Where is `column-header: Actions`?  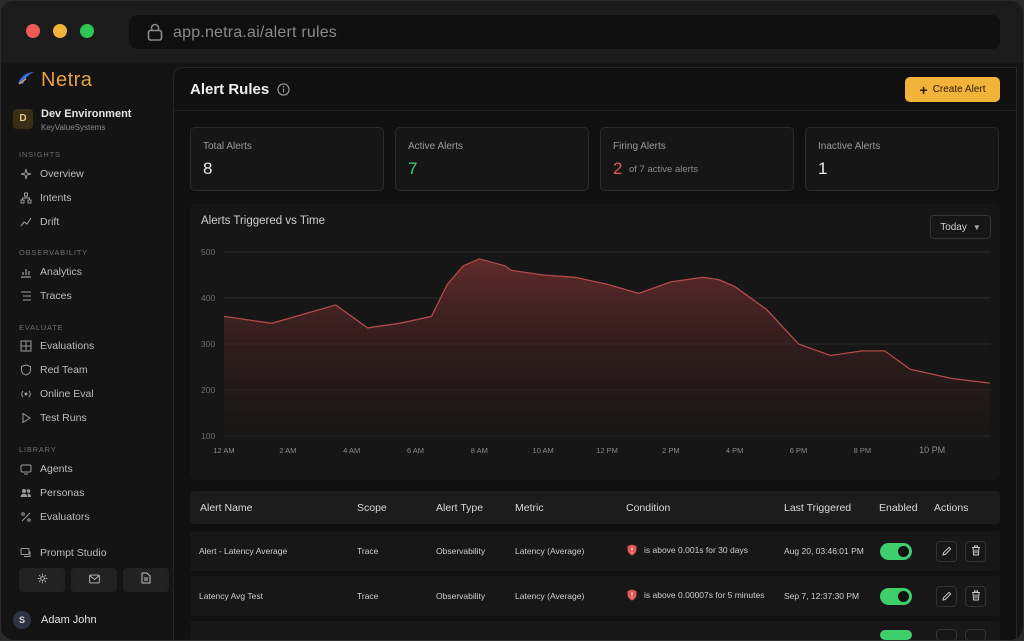
column-header: Actions is located at coordinates (951, 508).